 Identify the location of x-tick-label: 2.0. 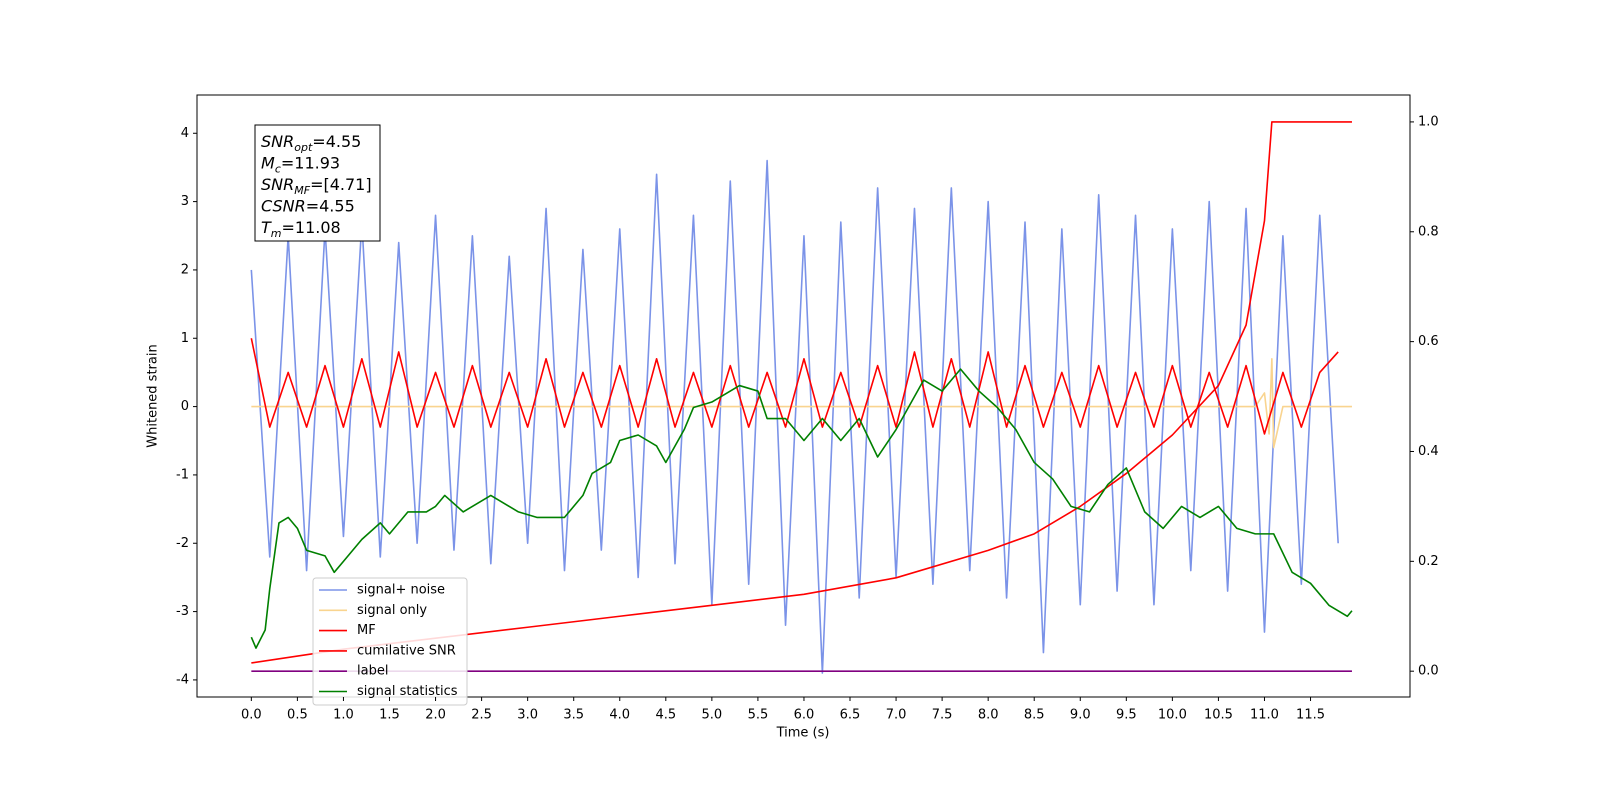
(435, 715).